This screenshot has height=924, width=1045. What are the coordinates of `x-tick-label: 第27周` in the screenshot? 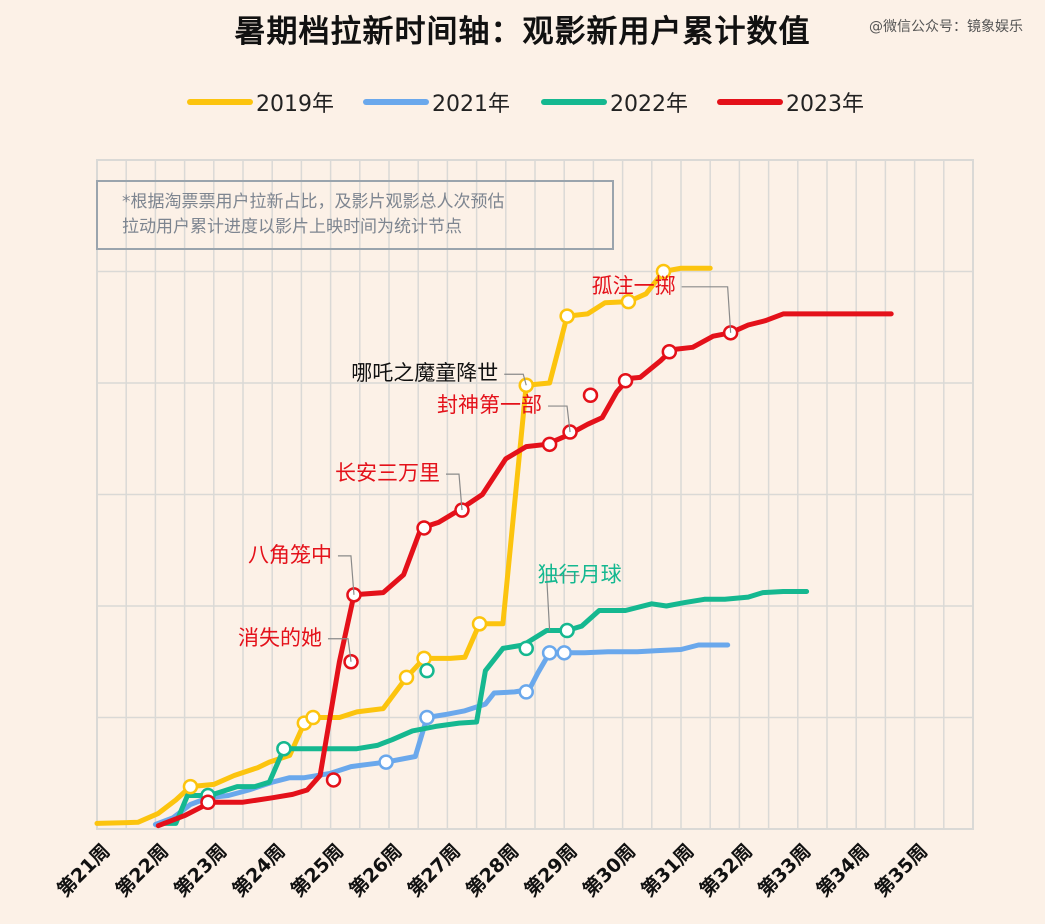 It's located at (434, 870).